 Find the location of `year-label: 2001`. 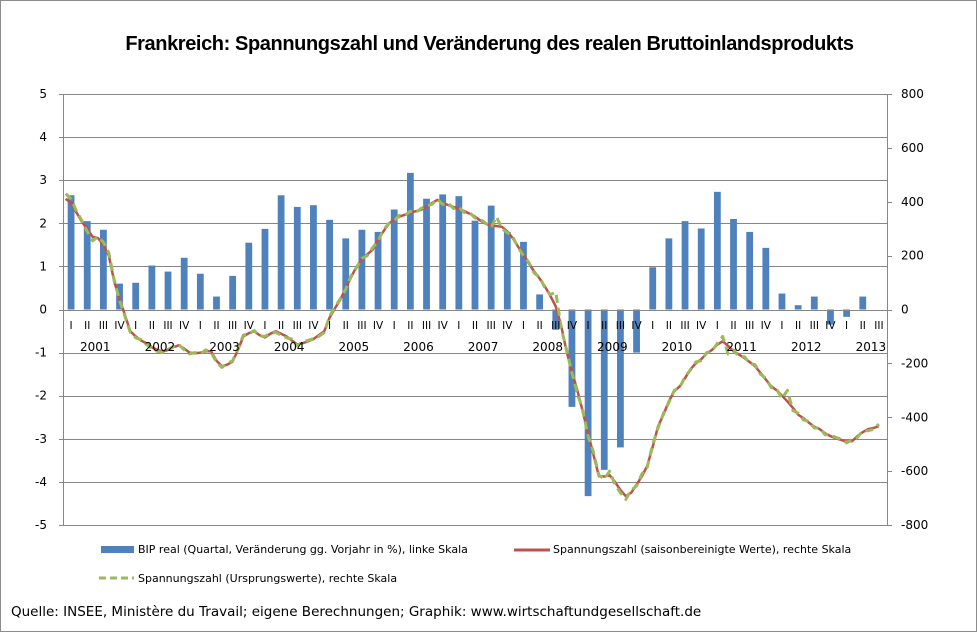

year-label: 2001 is located at coordinates (95, 347).